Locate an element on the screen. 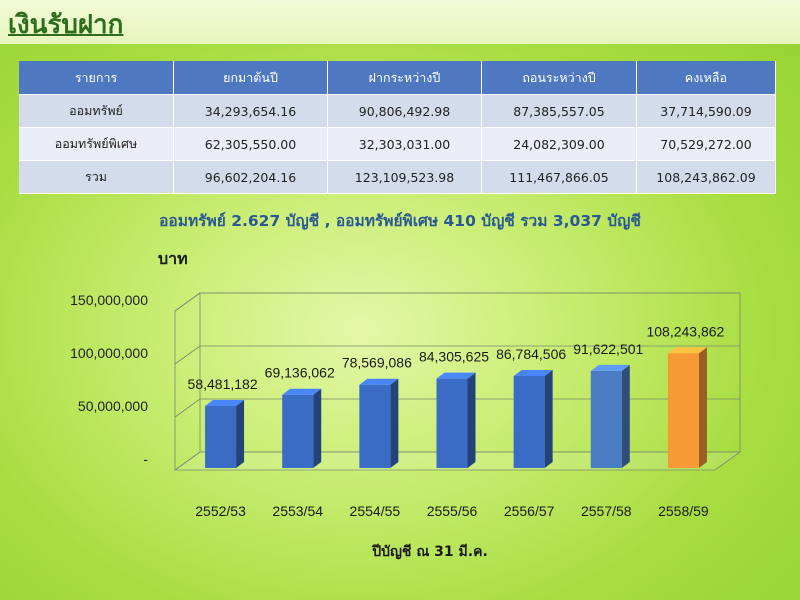  cell-brought-forward: 34,293,654.16 is located at coordinates (250, 111).